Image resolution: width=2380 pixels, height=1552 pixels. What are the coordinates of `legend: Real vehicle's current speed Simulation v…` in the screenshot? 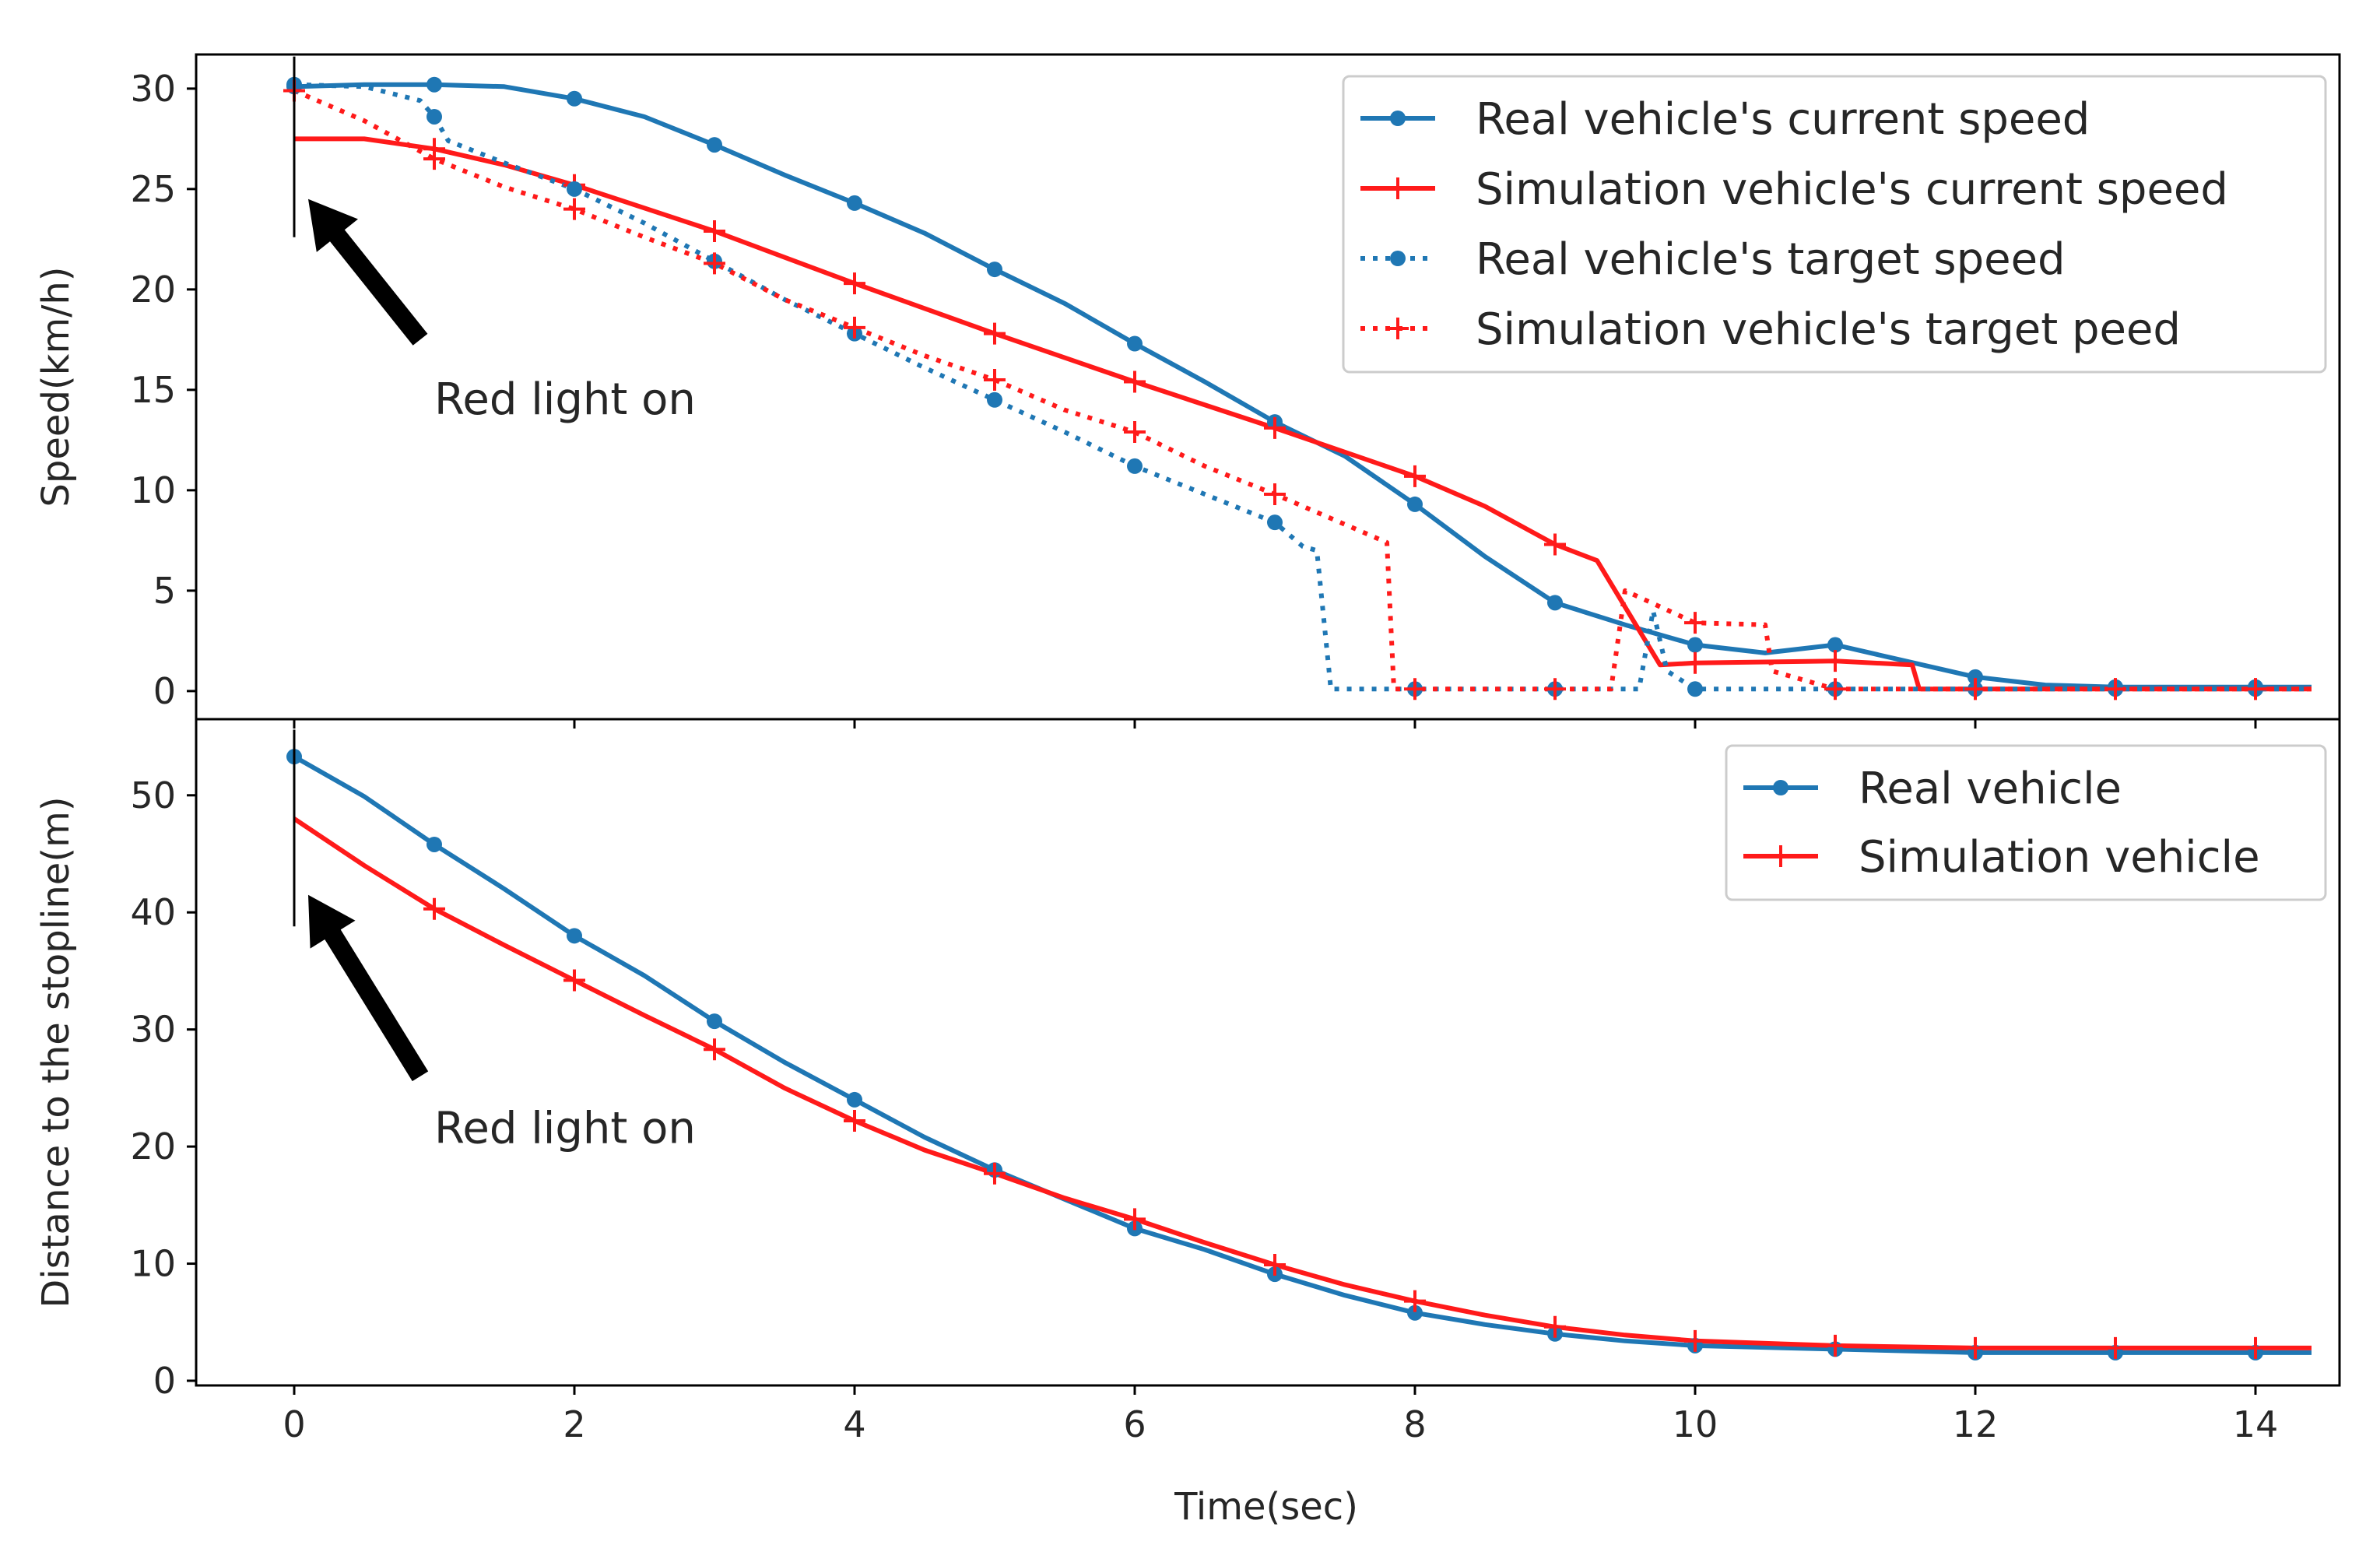 It's located at (1835, 225).